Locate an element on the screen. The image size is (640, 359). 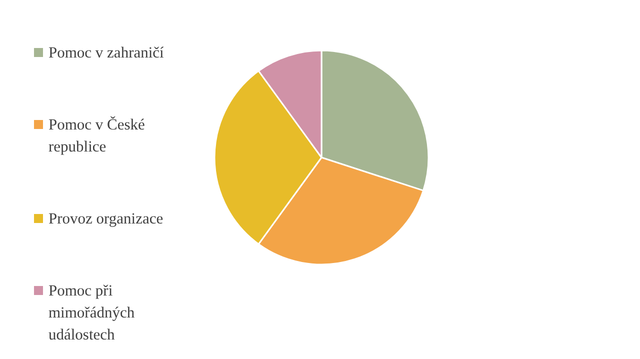
legend-label: Pomoc v zahraničí is located at coordinates (106, 53).